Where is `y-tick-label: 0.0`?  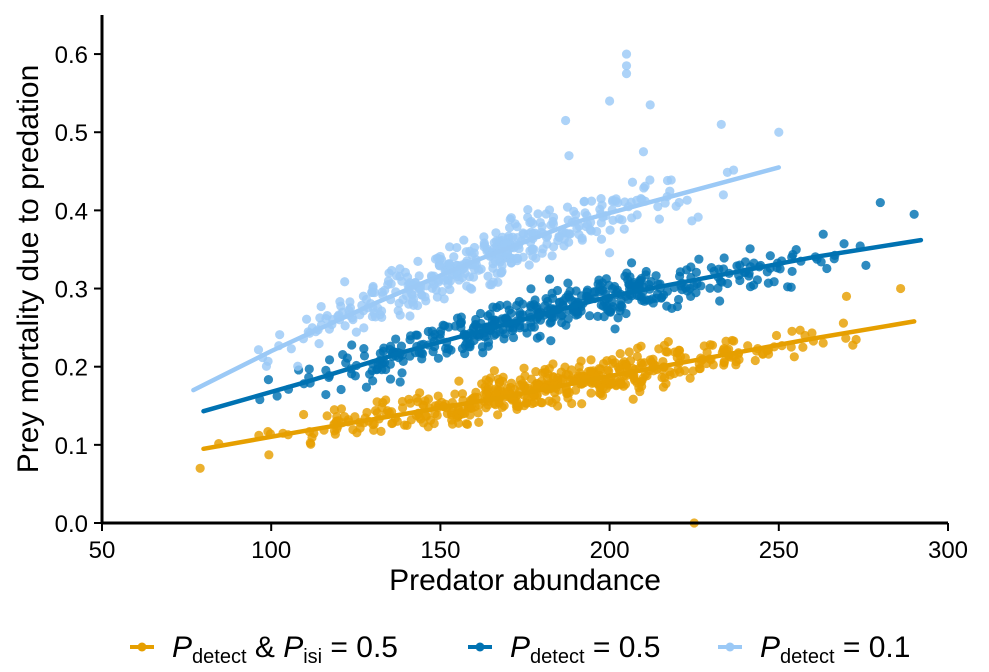 y-tick-label: 0.0 is located at coordinates (71, 524).